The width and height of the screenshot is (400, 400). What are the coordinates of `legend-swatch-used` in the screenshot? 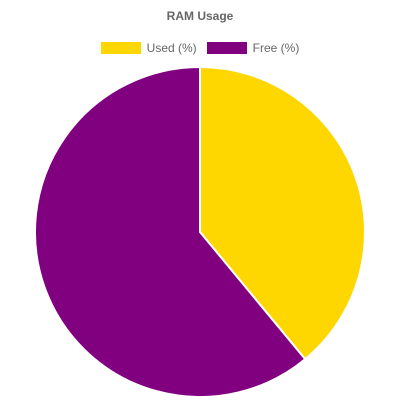 It's located at (120, 48).